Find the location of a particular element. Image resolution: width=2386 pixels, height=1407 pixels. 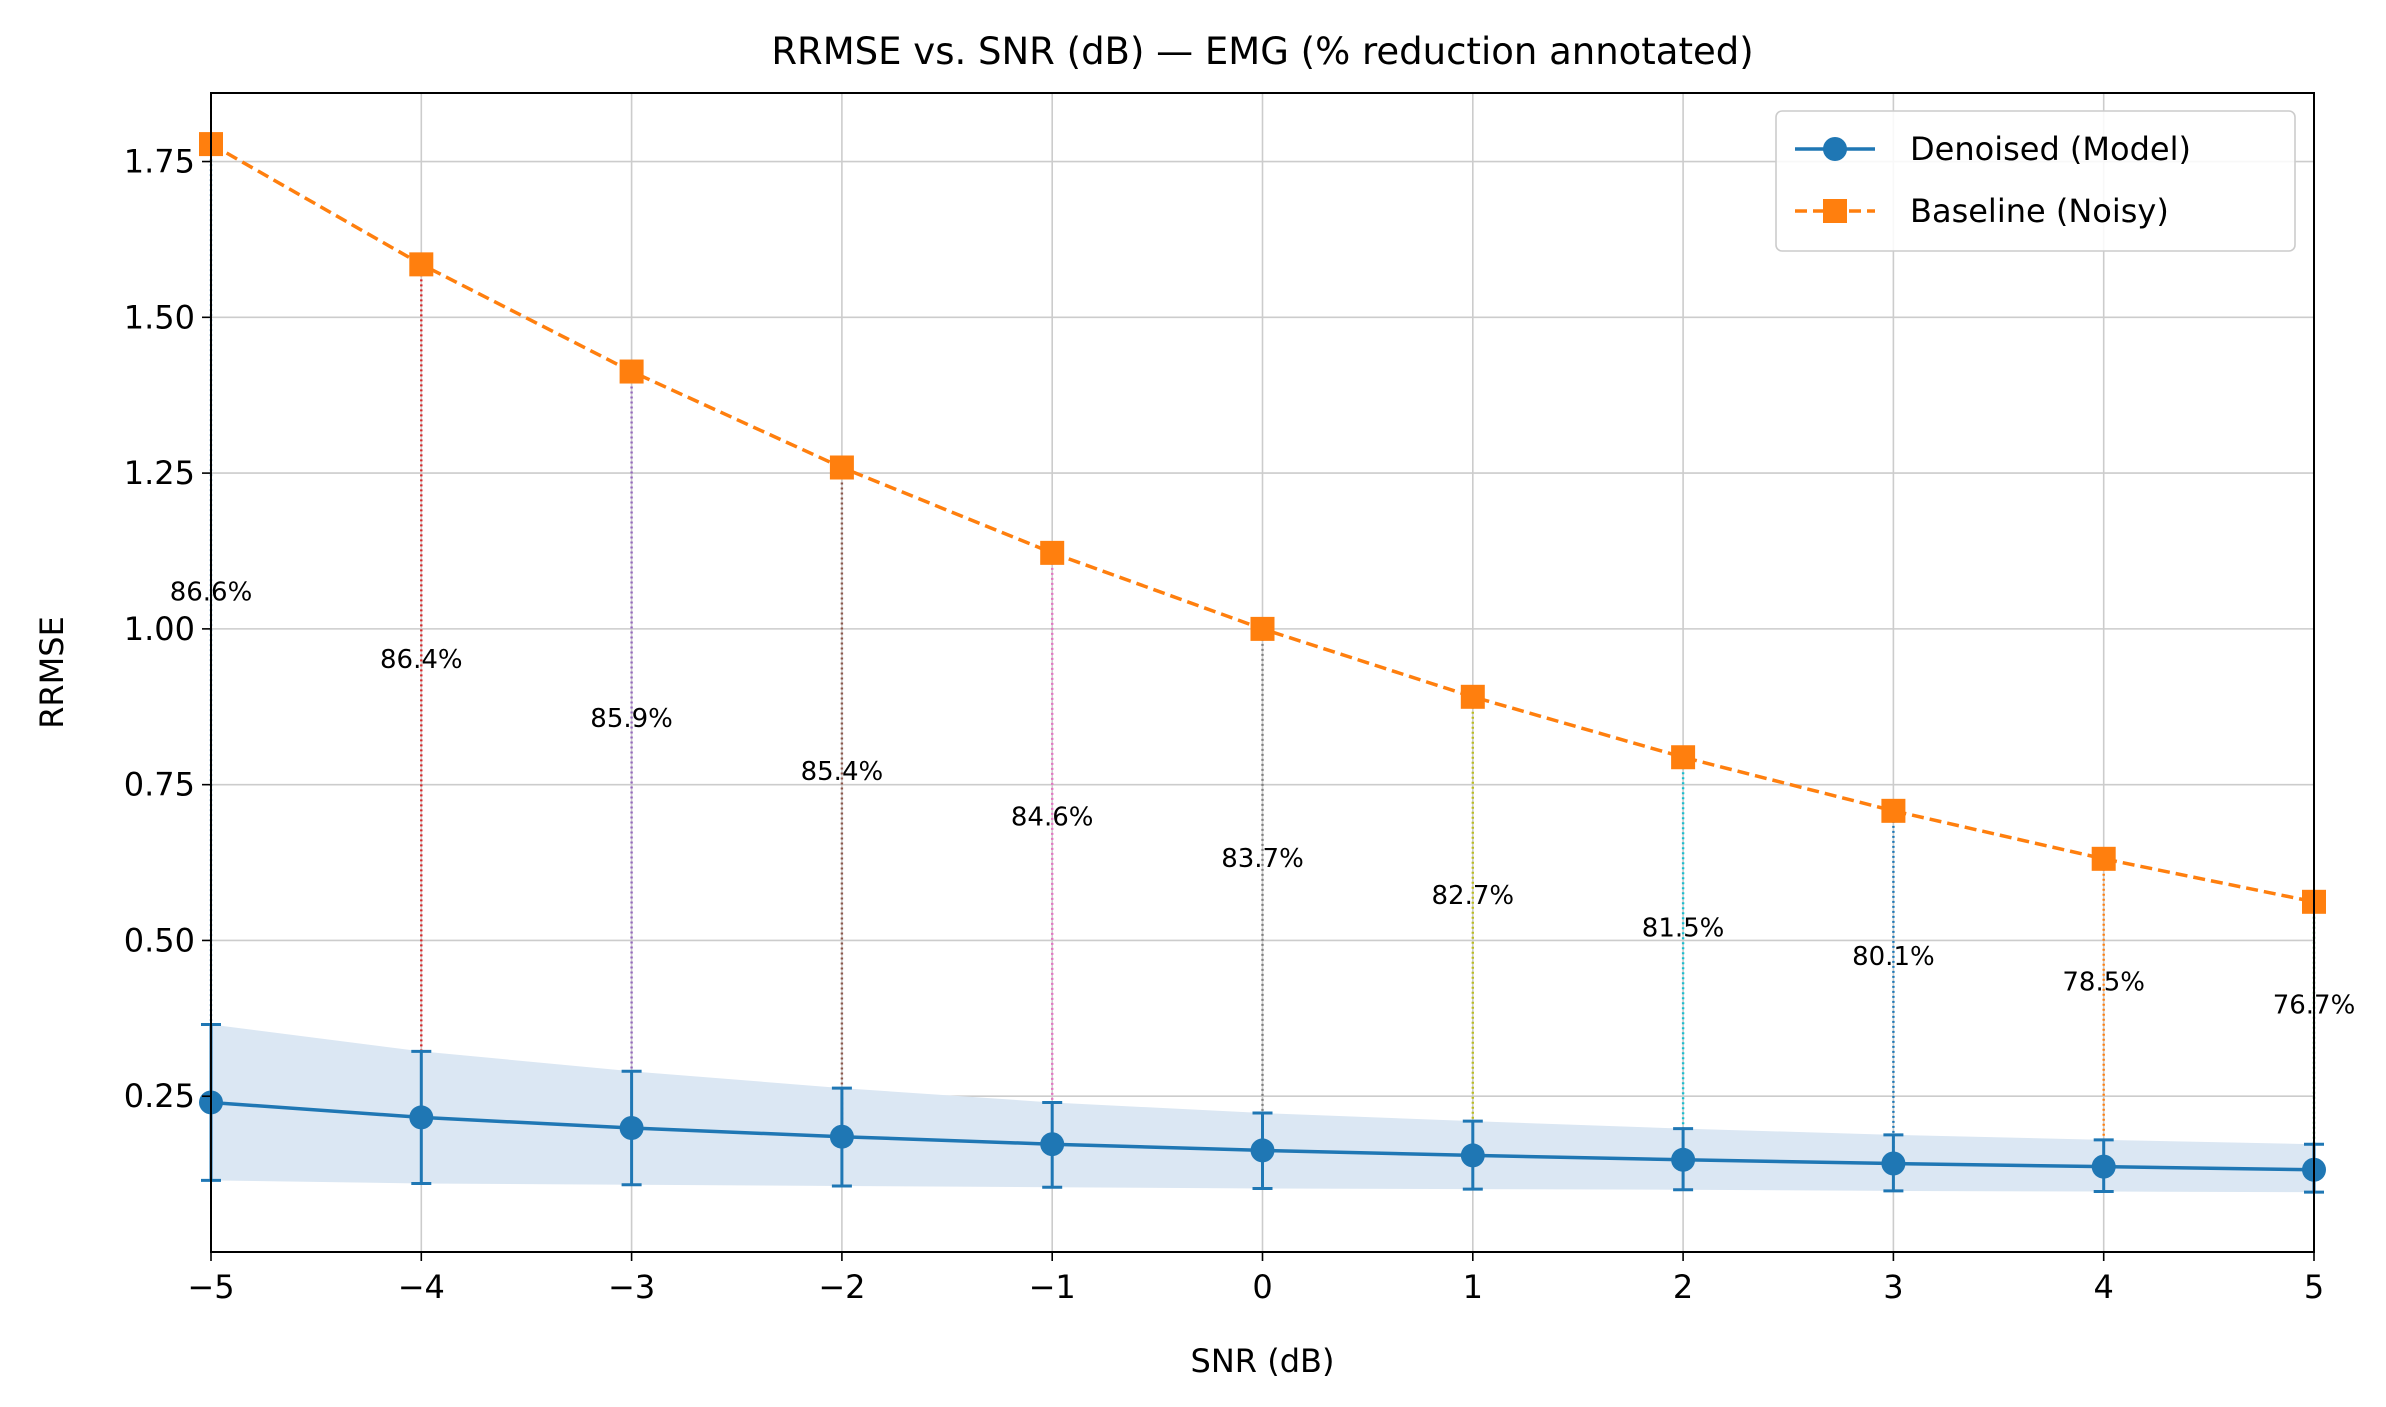

legend-box is located at coordinates (2035, 181).